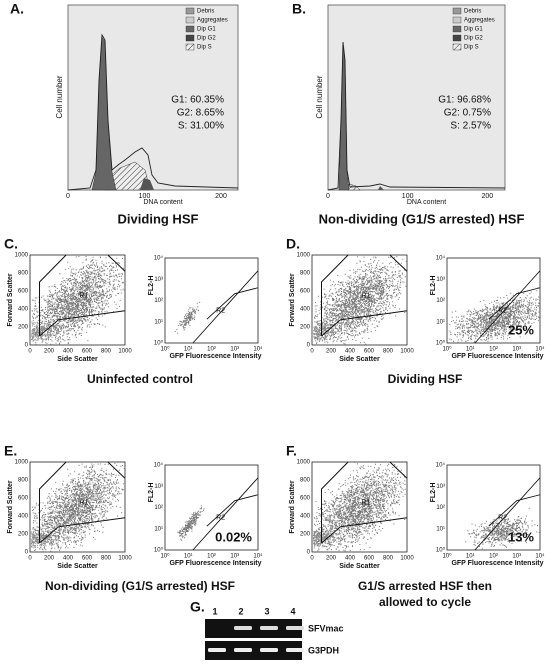 This screenshot has width=560, height=669. What do you see at coordinates (470, 126) in the screenshot?
I see `cell-cycle-stat: S: 2.57%` at bounding box center [470, 126].